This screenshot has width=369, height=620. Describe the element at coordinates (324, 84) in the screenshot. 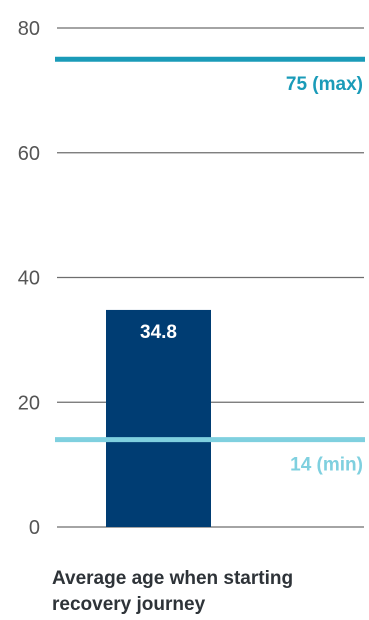

I see `reference-line-label-0: 75 (max)` at that location.